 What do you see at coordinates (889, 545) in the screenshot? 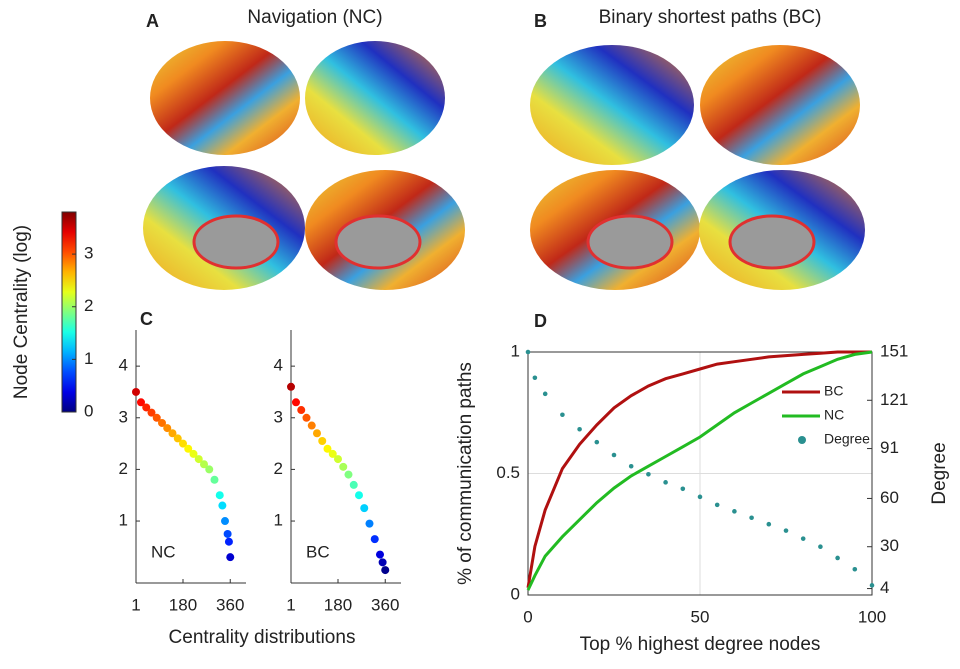
I see `y2-tick-label: 30` at bounding box center [889, 545].